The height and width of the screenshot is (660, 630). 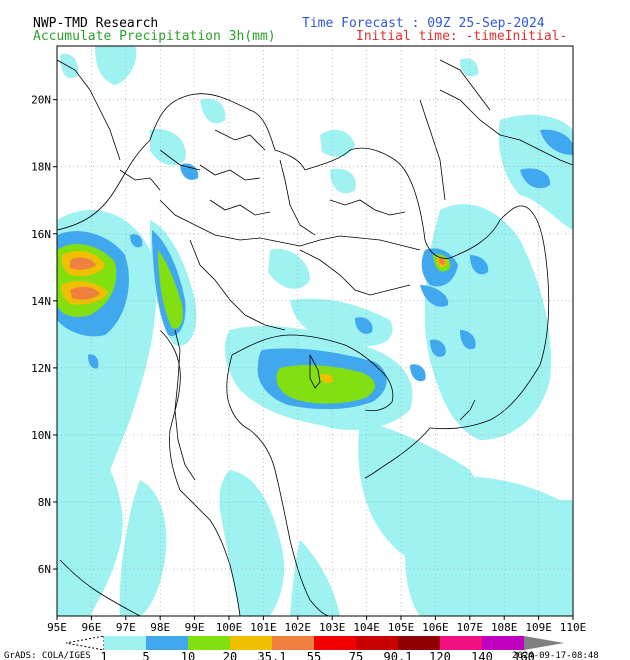 What do you see at coordinates (91, 627) in the screenshot?
I see `lon-tick-label: 96E` at bounding box center [91, 627].